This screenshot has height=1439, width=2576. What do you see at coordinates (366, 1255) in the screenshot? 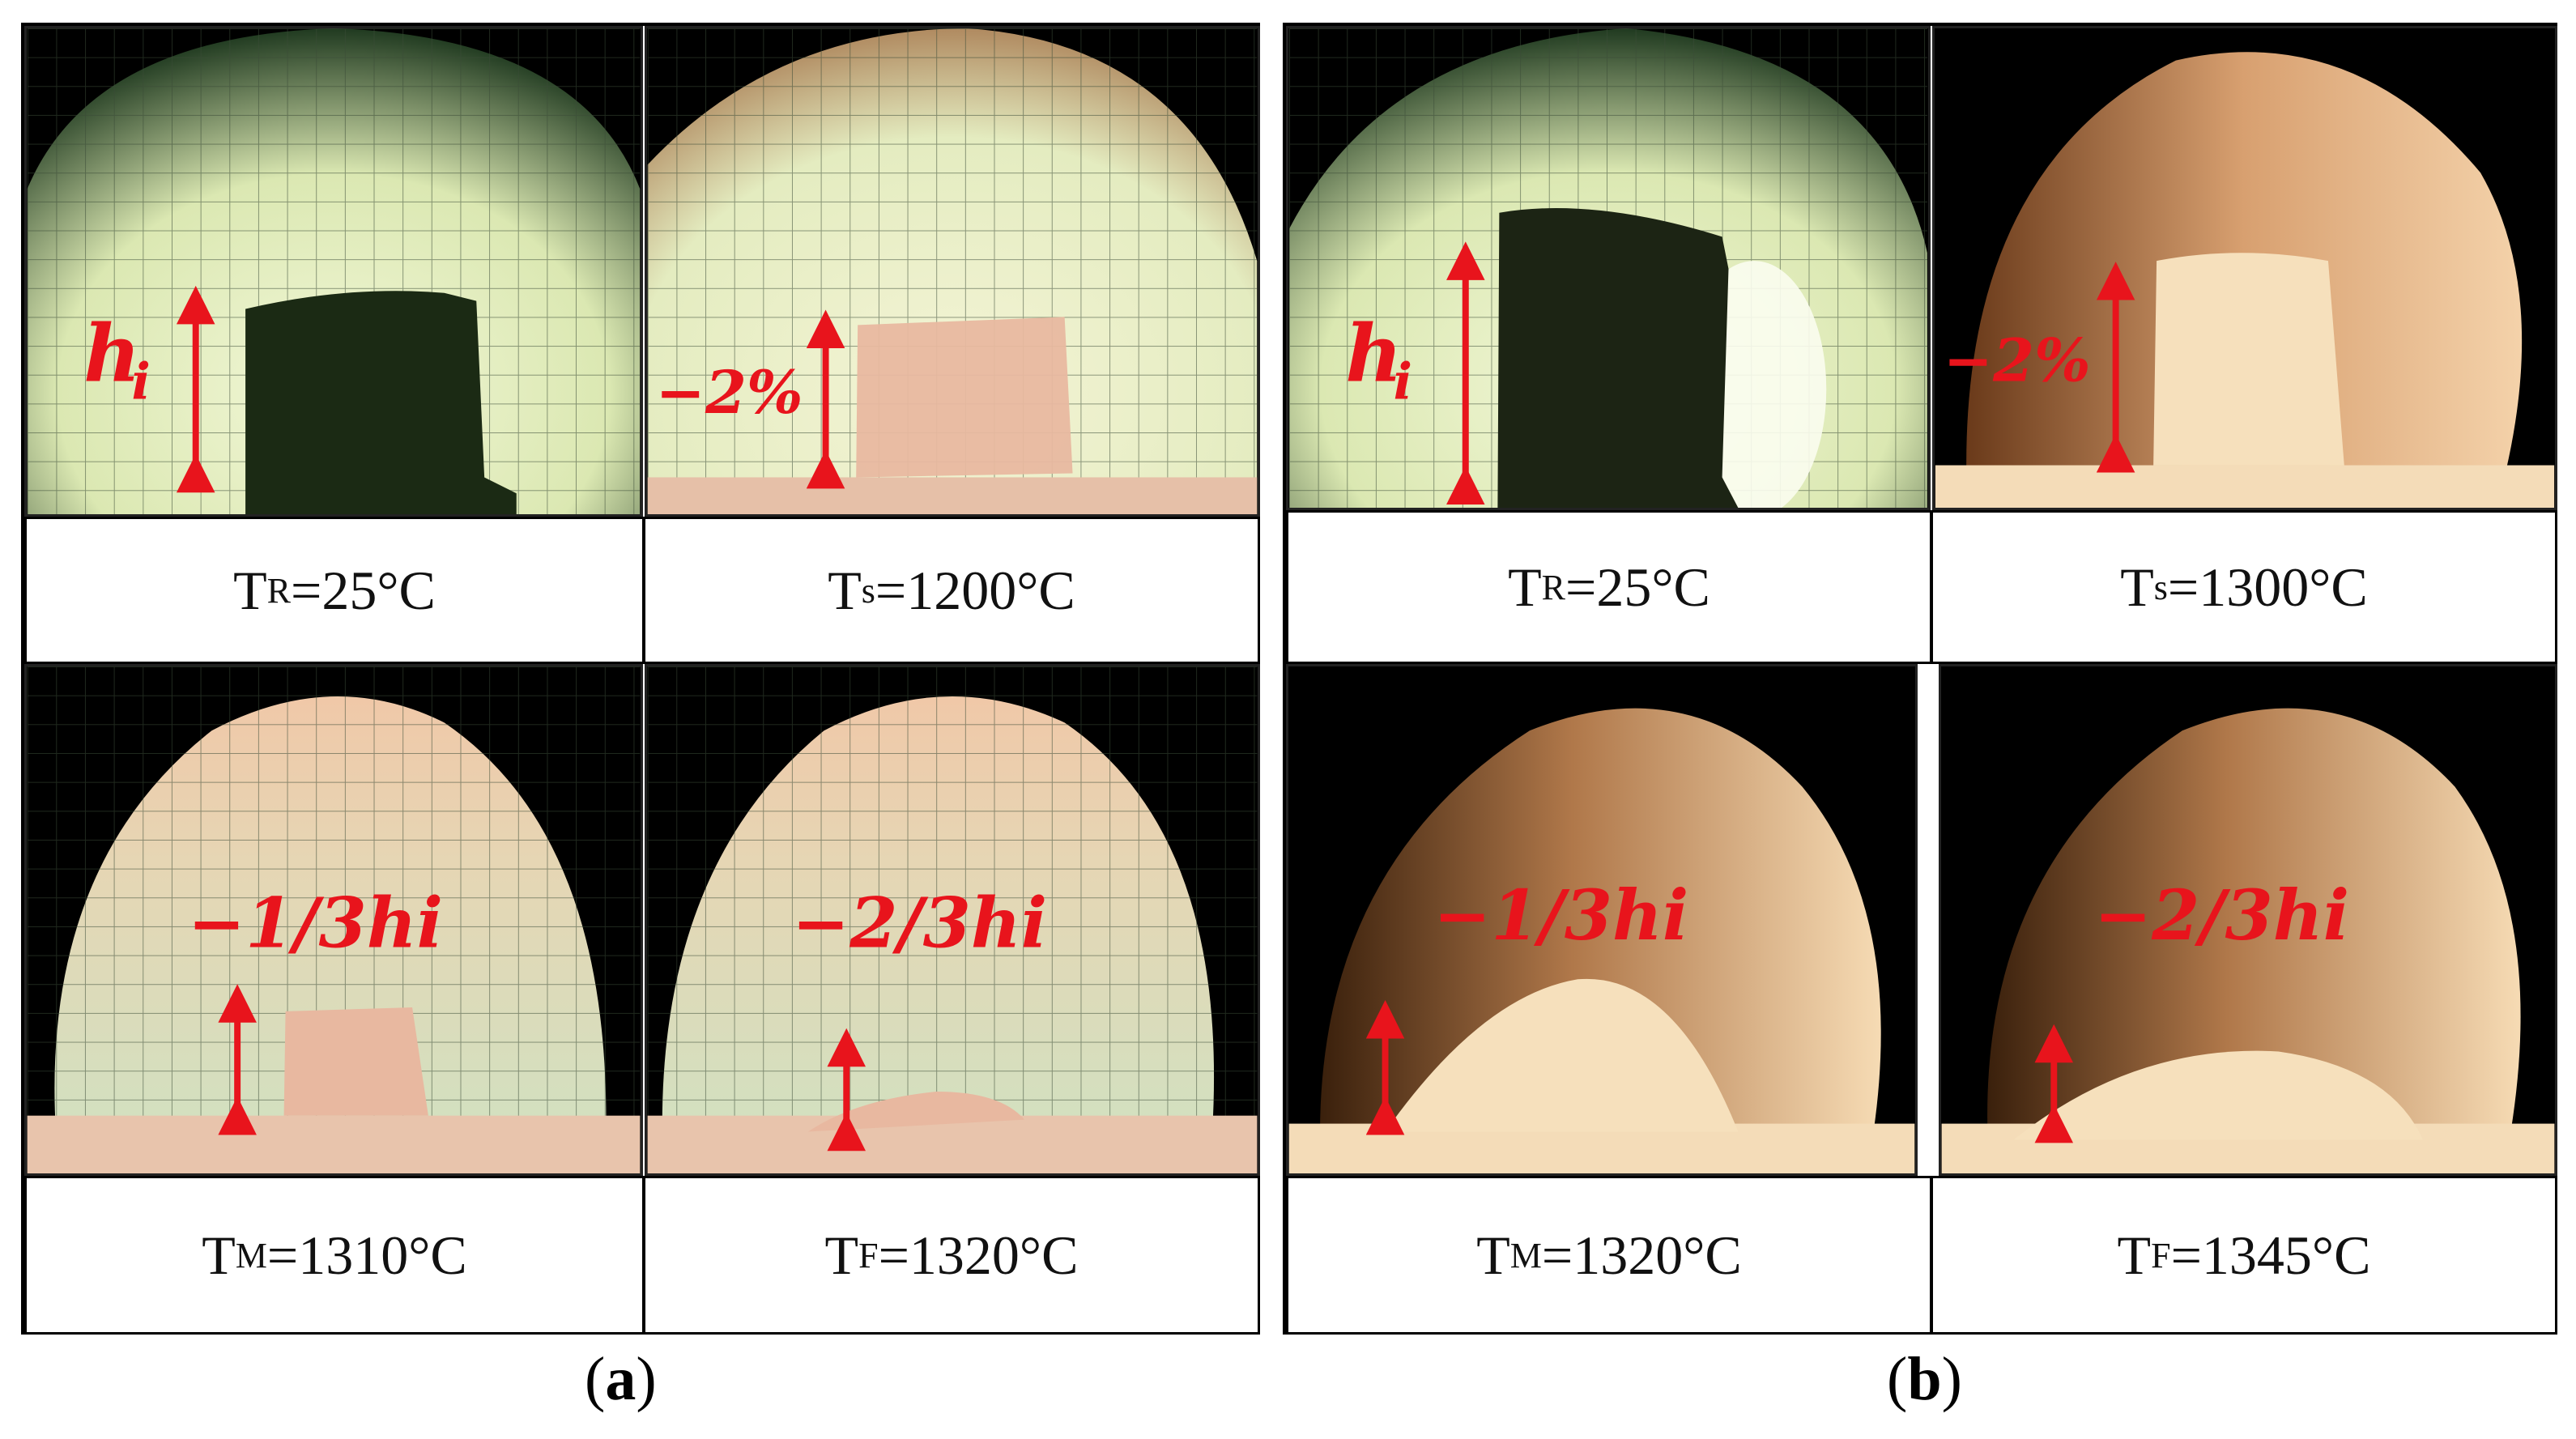
I see `label-value: =1310°C` at bounding box center [366, 1255].